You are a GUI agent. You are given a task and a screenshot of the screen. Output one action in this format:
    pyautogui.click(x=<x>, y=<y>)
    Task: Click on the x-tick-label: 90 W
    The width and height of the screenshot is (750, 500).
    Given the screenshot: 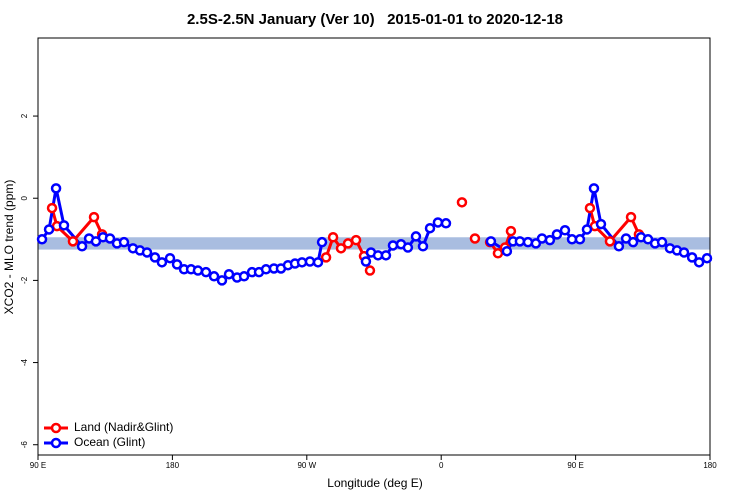 What is the action you would take?
    pyautogui.click(x=306, y=465)
    